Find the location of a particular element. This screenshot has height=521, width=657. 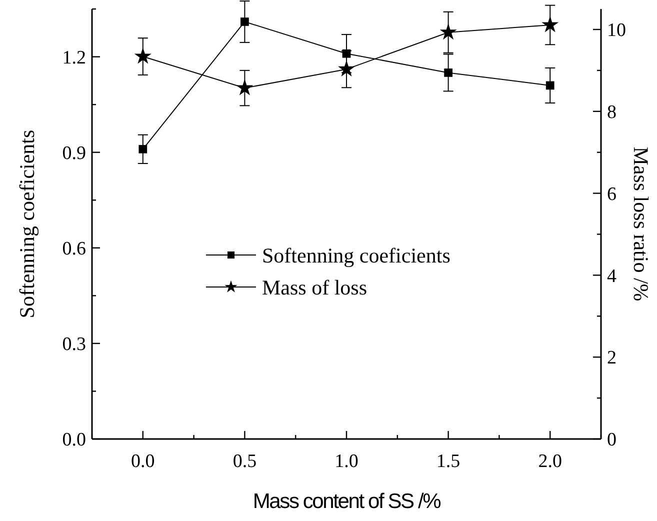

y-tick-label: 0.9 is located at coordinates (74, 153).